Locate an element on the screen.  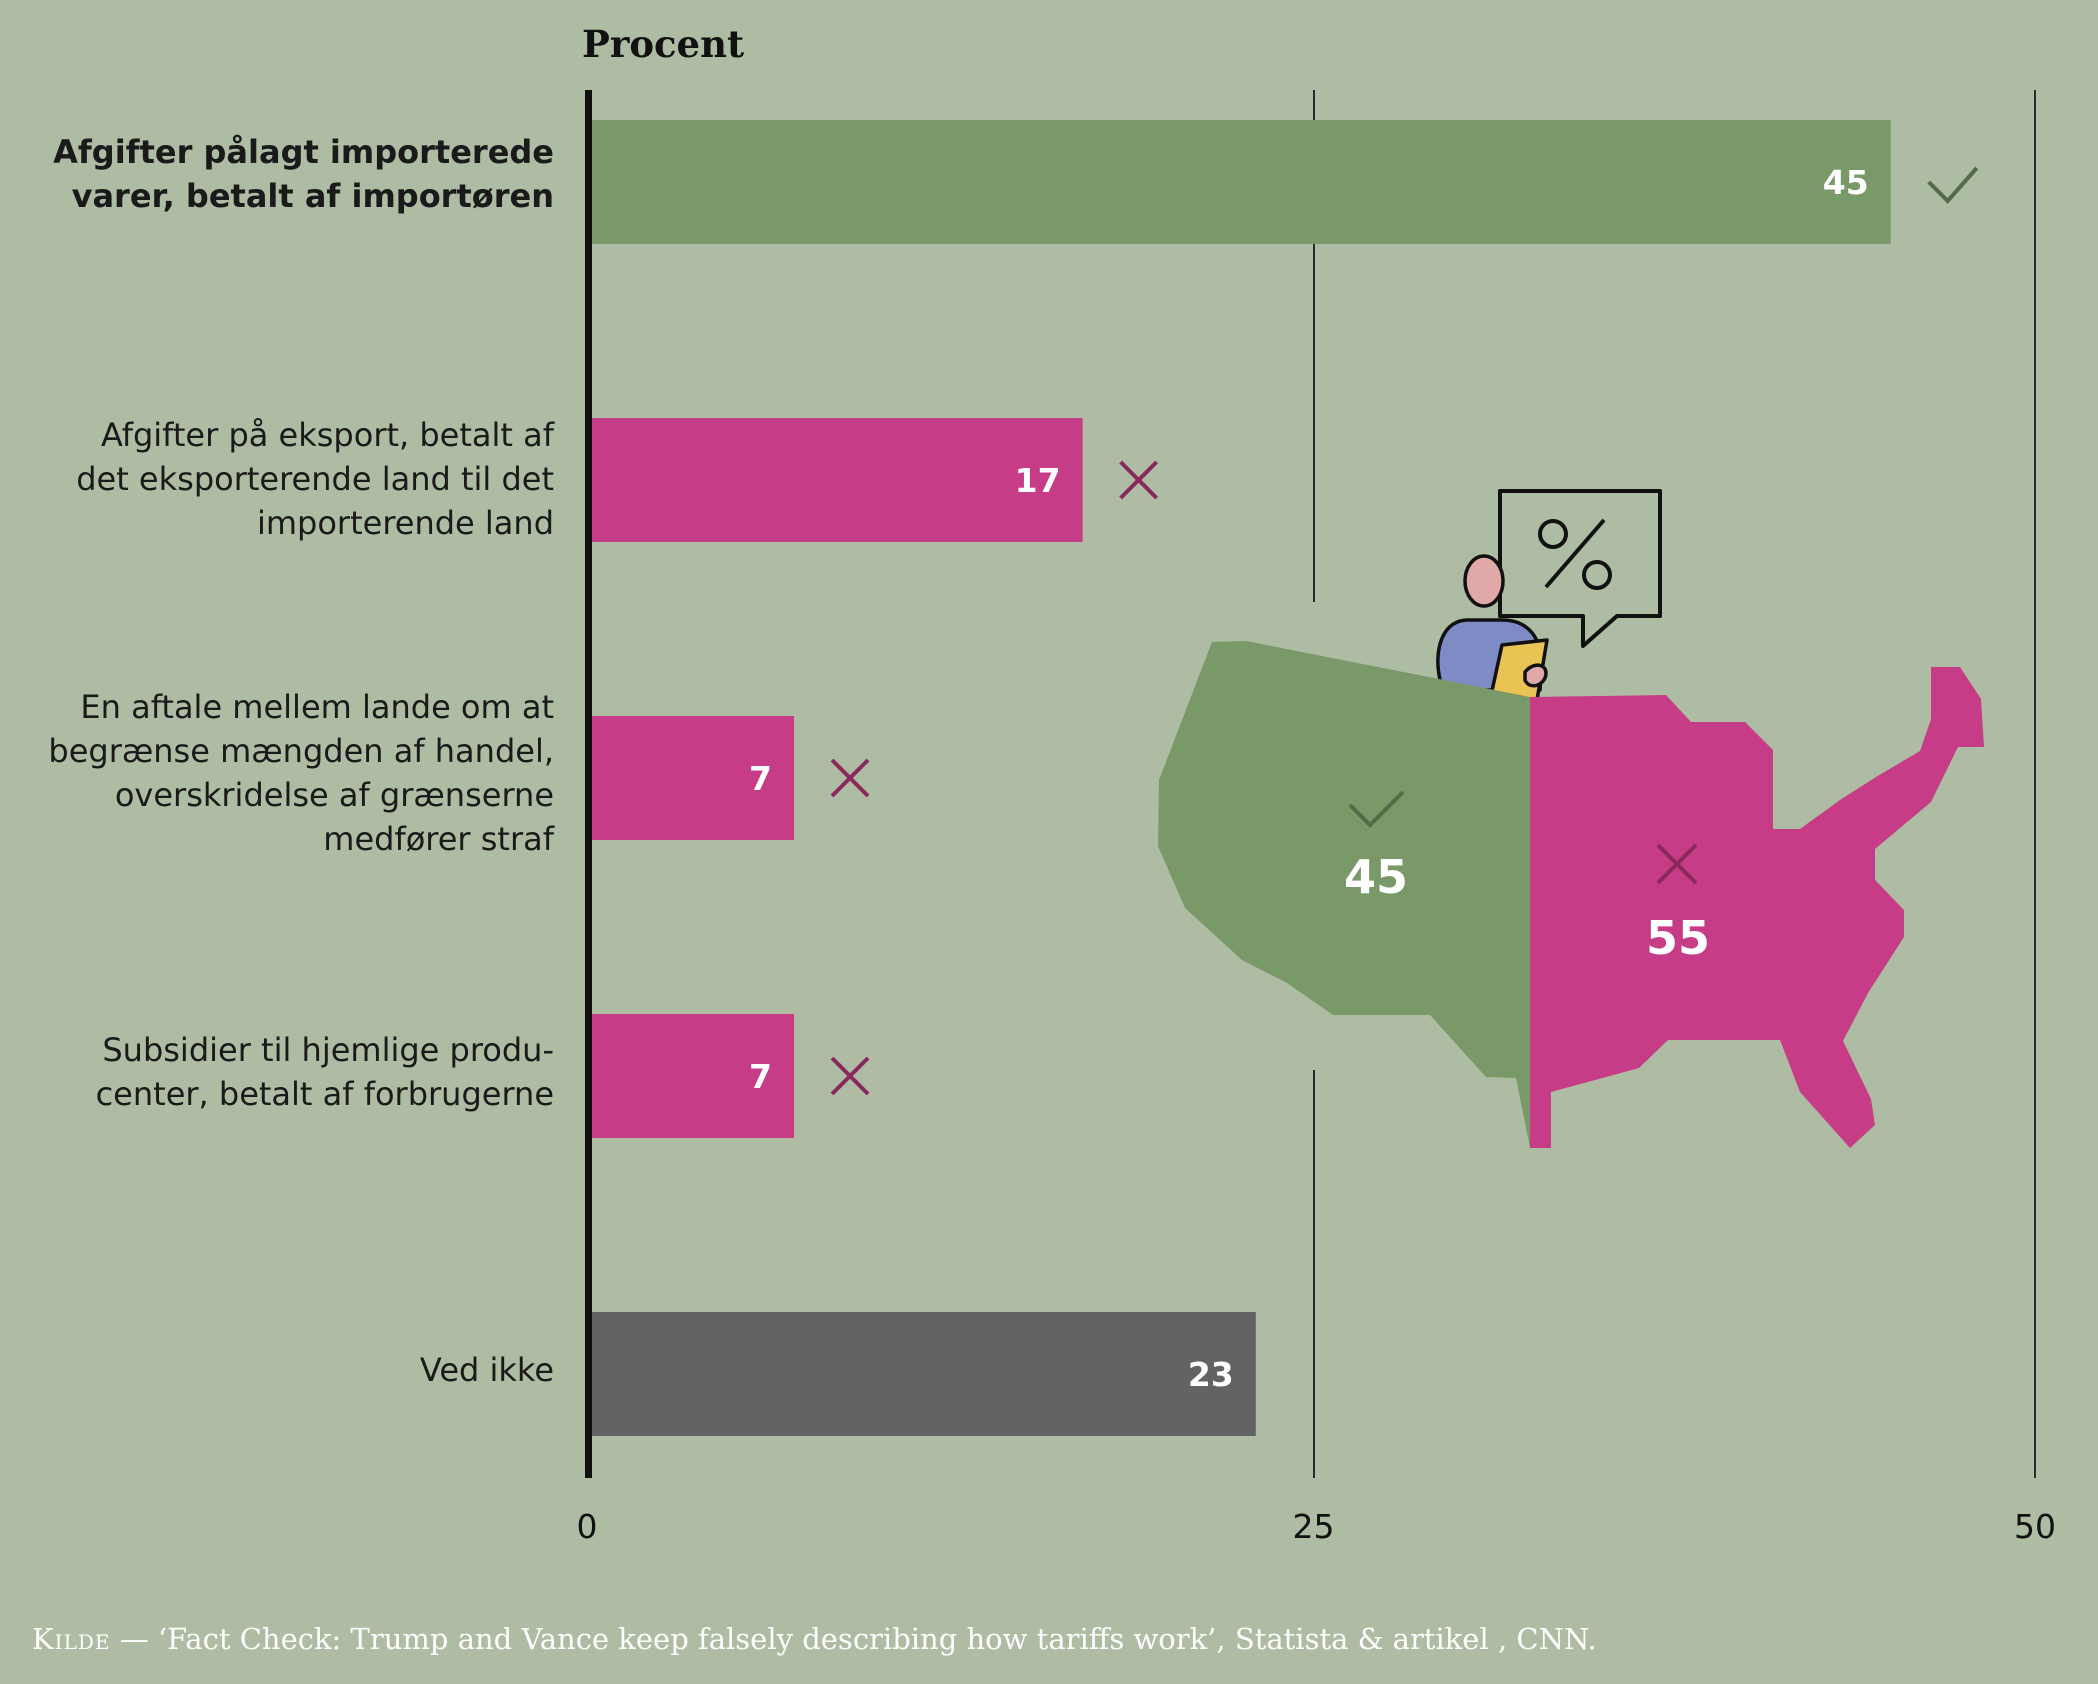
bar-value-label: 23 is located at coordinates (1211, 1374).